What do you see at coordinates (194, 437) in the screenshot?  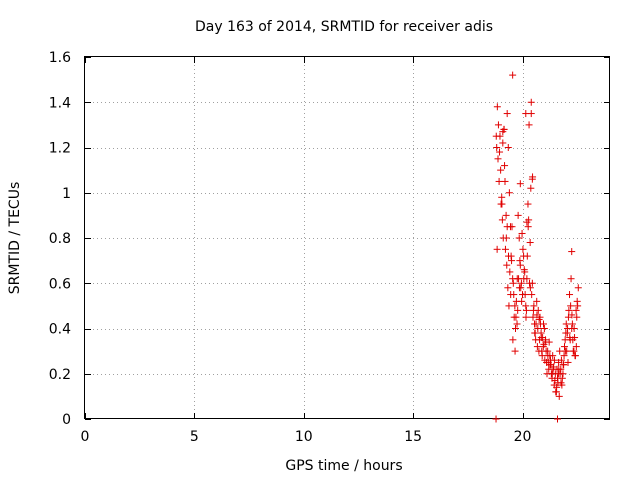 I see `x-tick-label: 5` at bounding box center [194, 437].